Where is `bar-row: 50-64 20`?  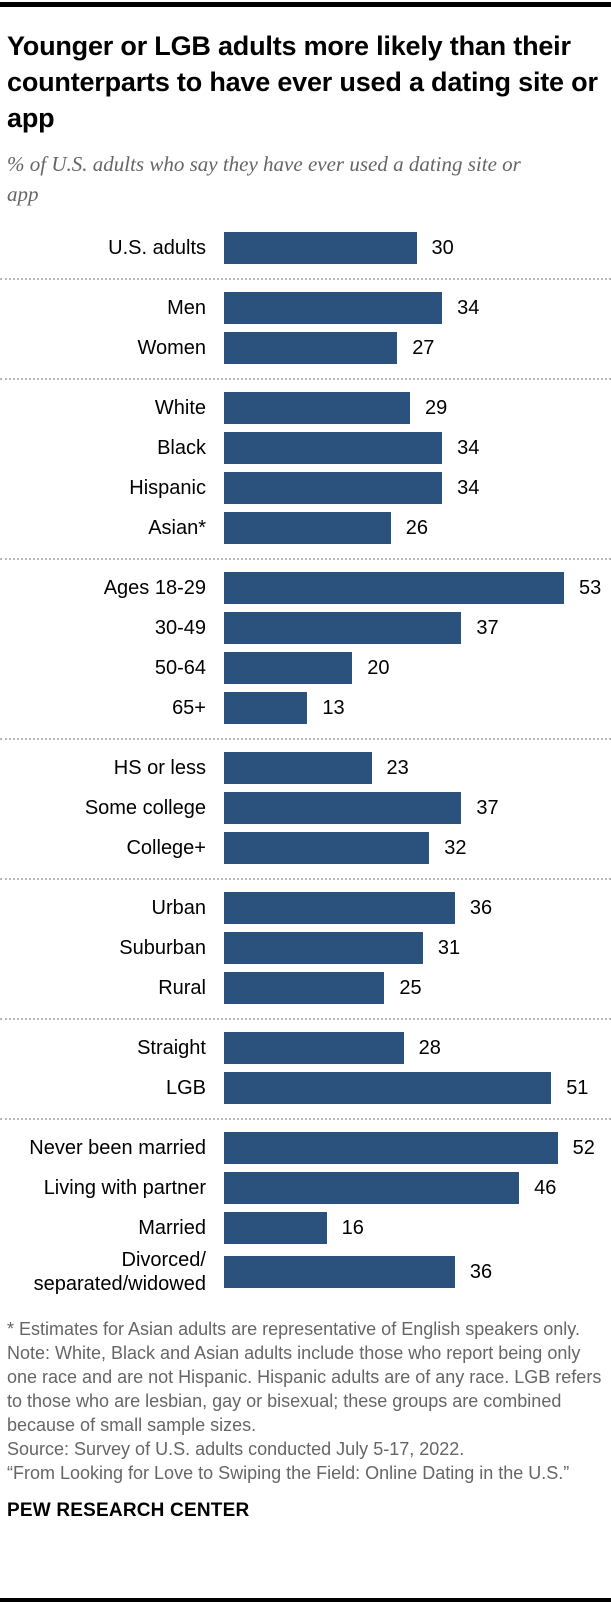 bar-row: 50-64 20 is located at coordinates (305, 668).